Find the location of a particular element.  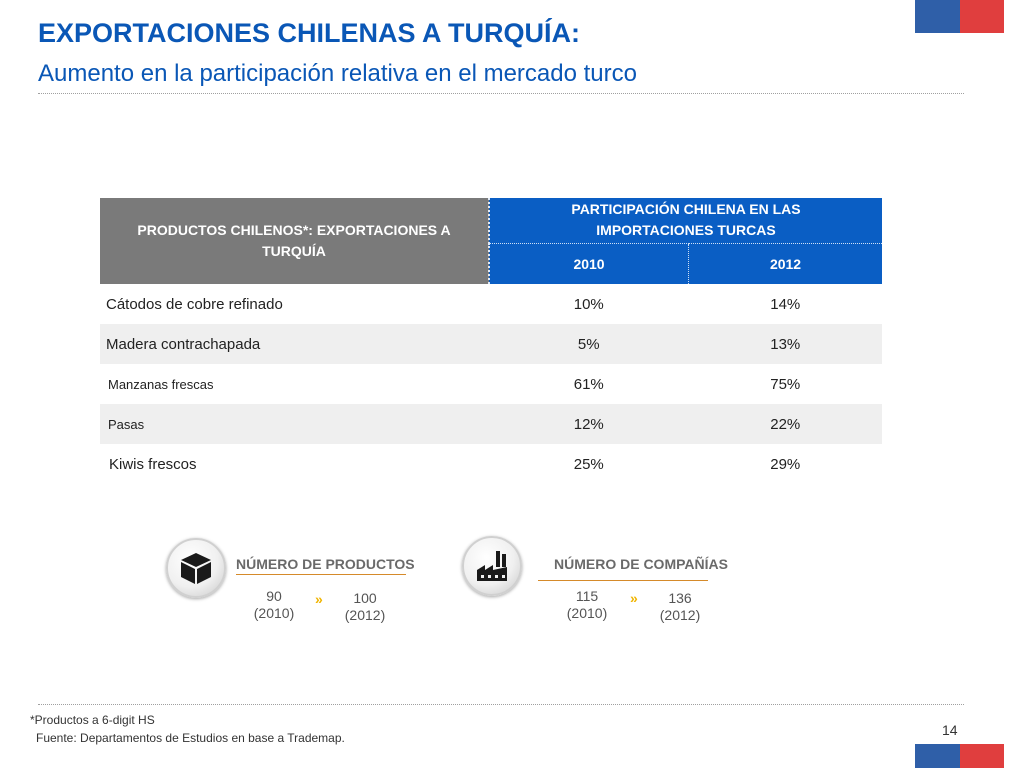

flag-bottom-decoration is located at coordinates (959, 756).